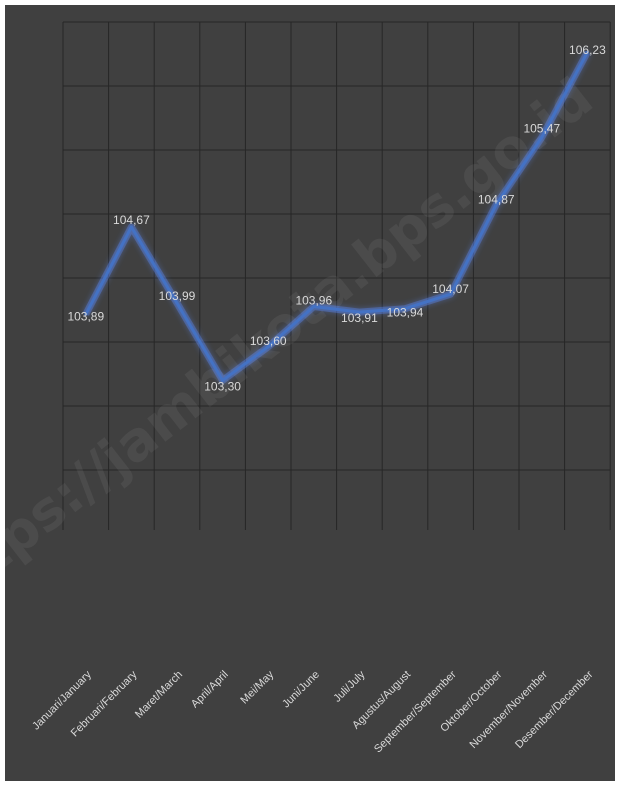 This screenshot has height=786, width=620. What do you see at coordinates (131, 220) in the screenshot?
I see `data-label: 104,67` at bounding box center [131, 220].